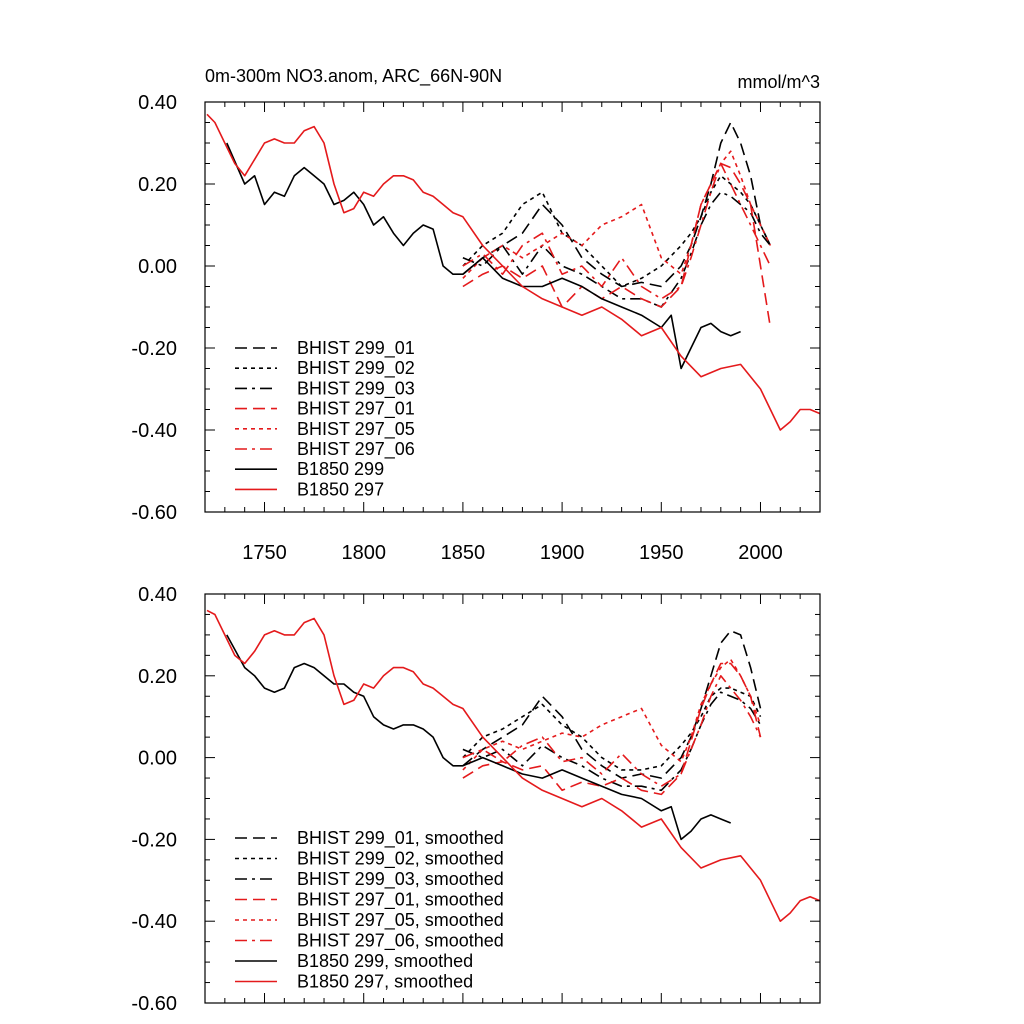 The width and height of the screenshot is (1024, 1024). What do you see at coordinates (661, 553) in the screenshot?
I see `x-tick-label: 1950` at bounding box center [661, 553].